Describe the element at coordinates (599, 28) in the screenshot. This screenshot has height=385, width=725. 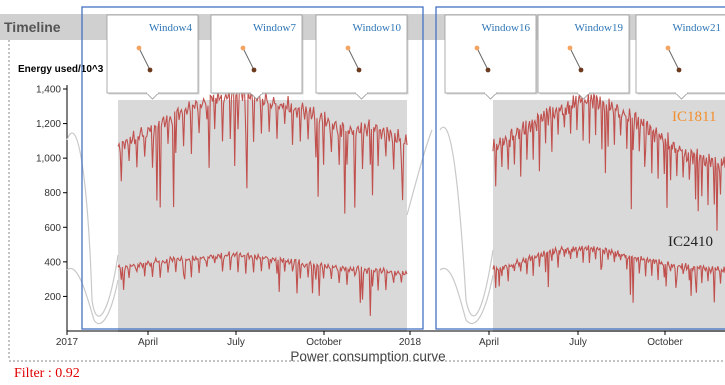
I see `window-card-label: Window19` at that location.